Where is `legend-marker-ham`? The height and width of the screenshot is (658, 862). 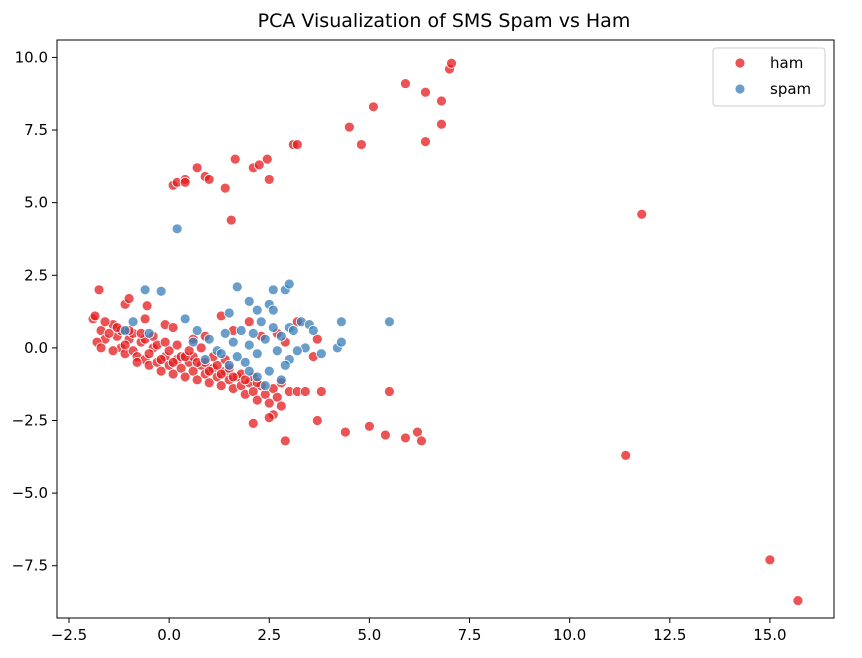
legend-marker-ham is located at coordinates (740, 63).